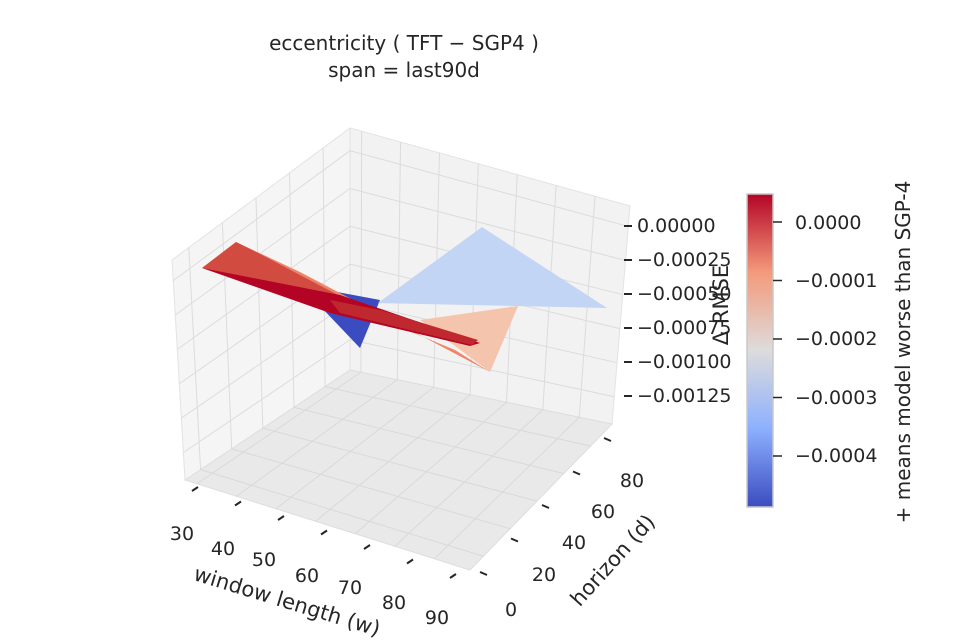 Image resolution: width=960 pixels, height=640 pixels. What do you see at coordinates (676, 226) in the screenshot?
I see `z-tick-label: 0.00000` at bounding box center [676, 226].